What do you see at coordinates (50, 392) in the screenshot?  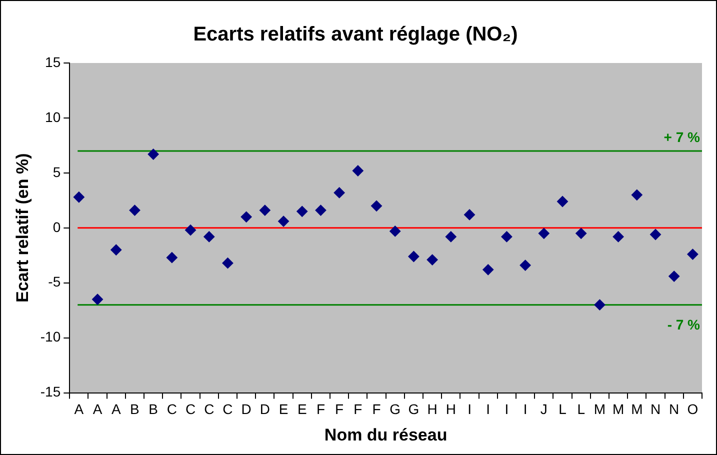 I see `y-tick-label: -15` at bounding box center [50, 392].